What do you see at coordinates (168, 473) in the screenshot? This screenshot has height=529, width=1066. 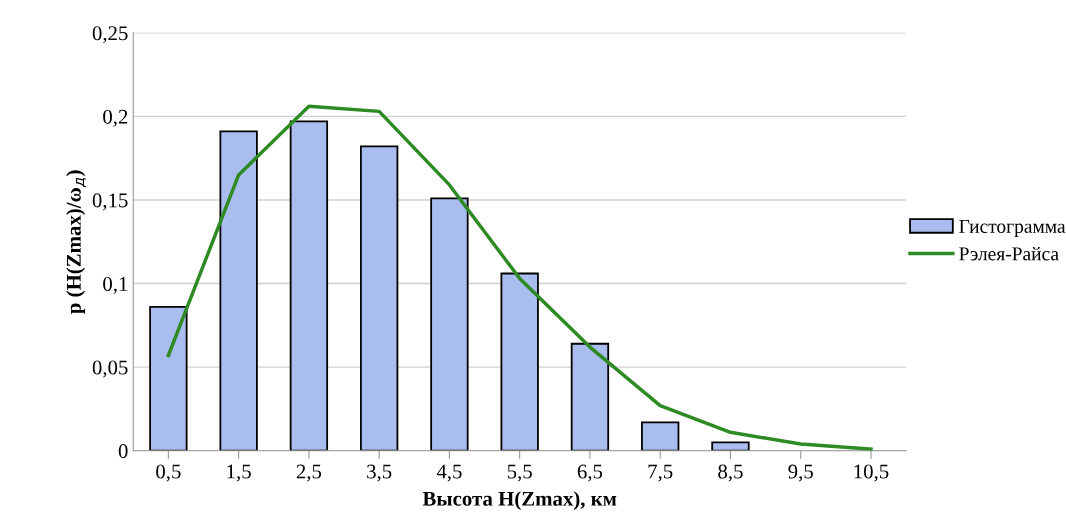 I see `x-tick-label: 0,5` at bounding box center [168, 473].